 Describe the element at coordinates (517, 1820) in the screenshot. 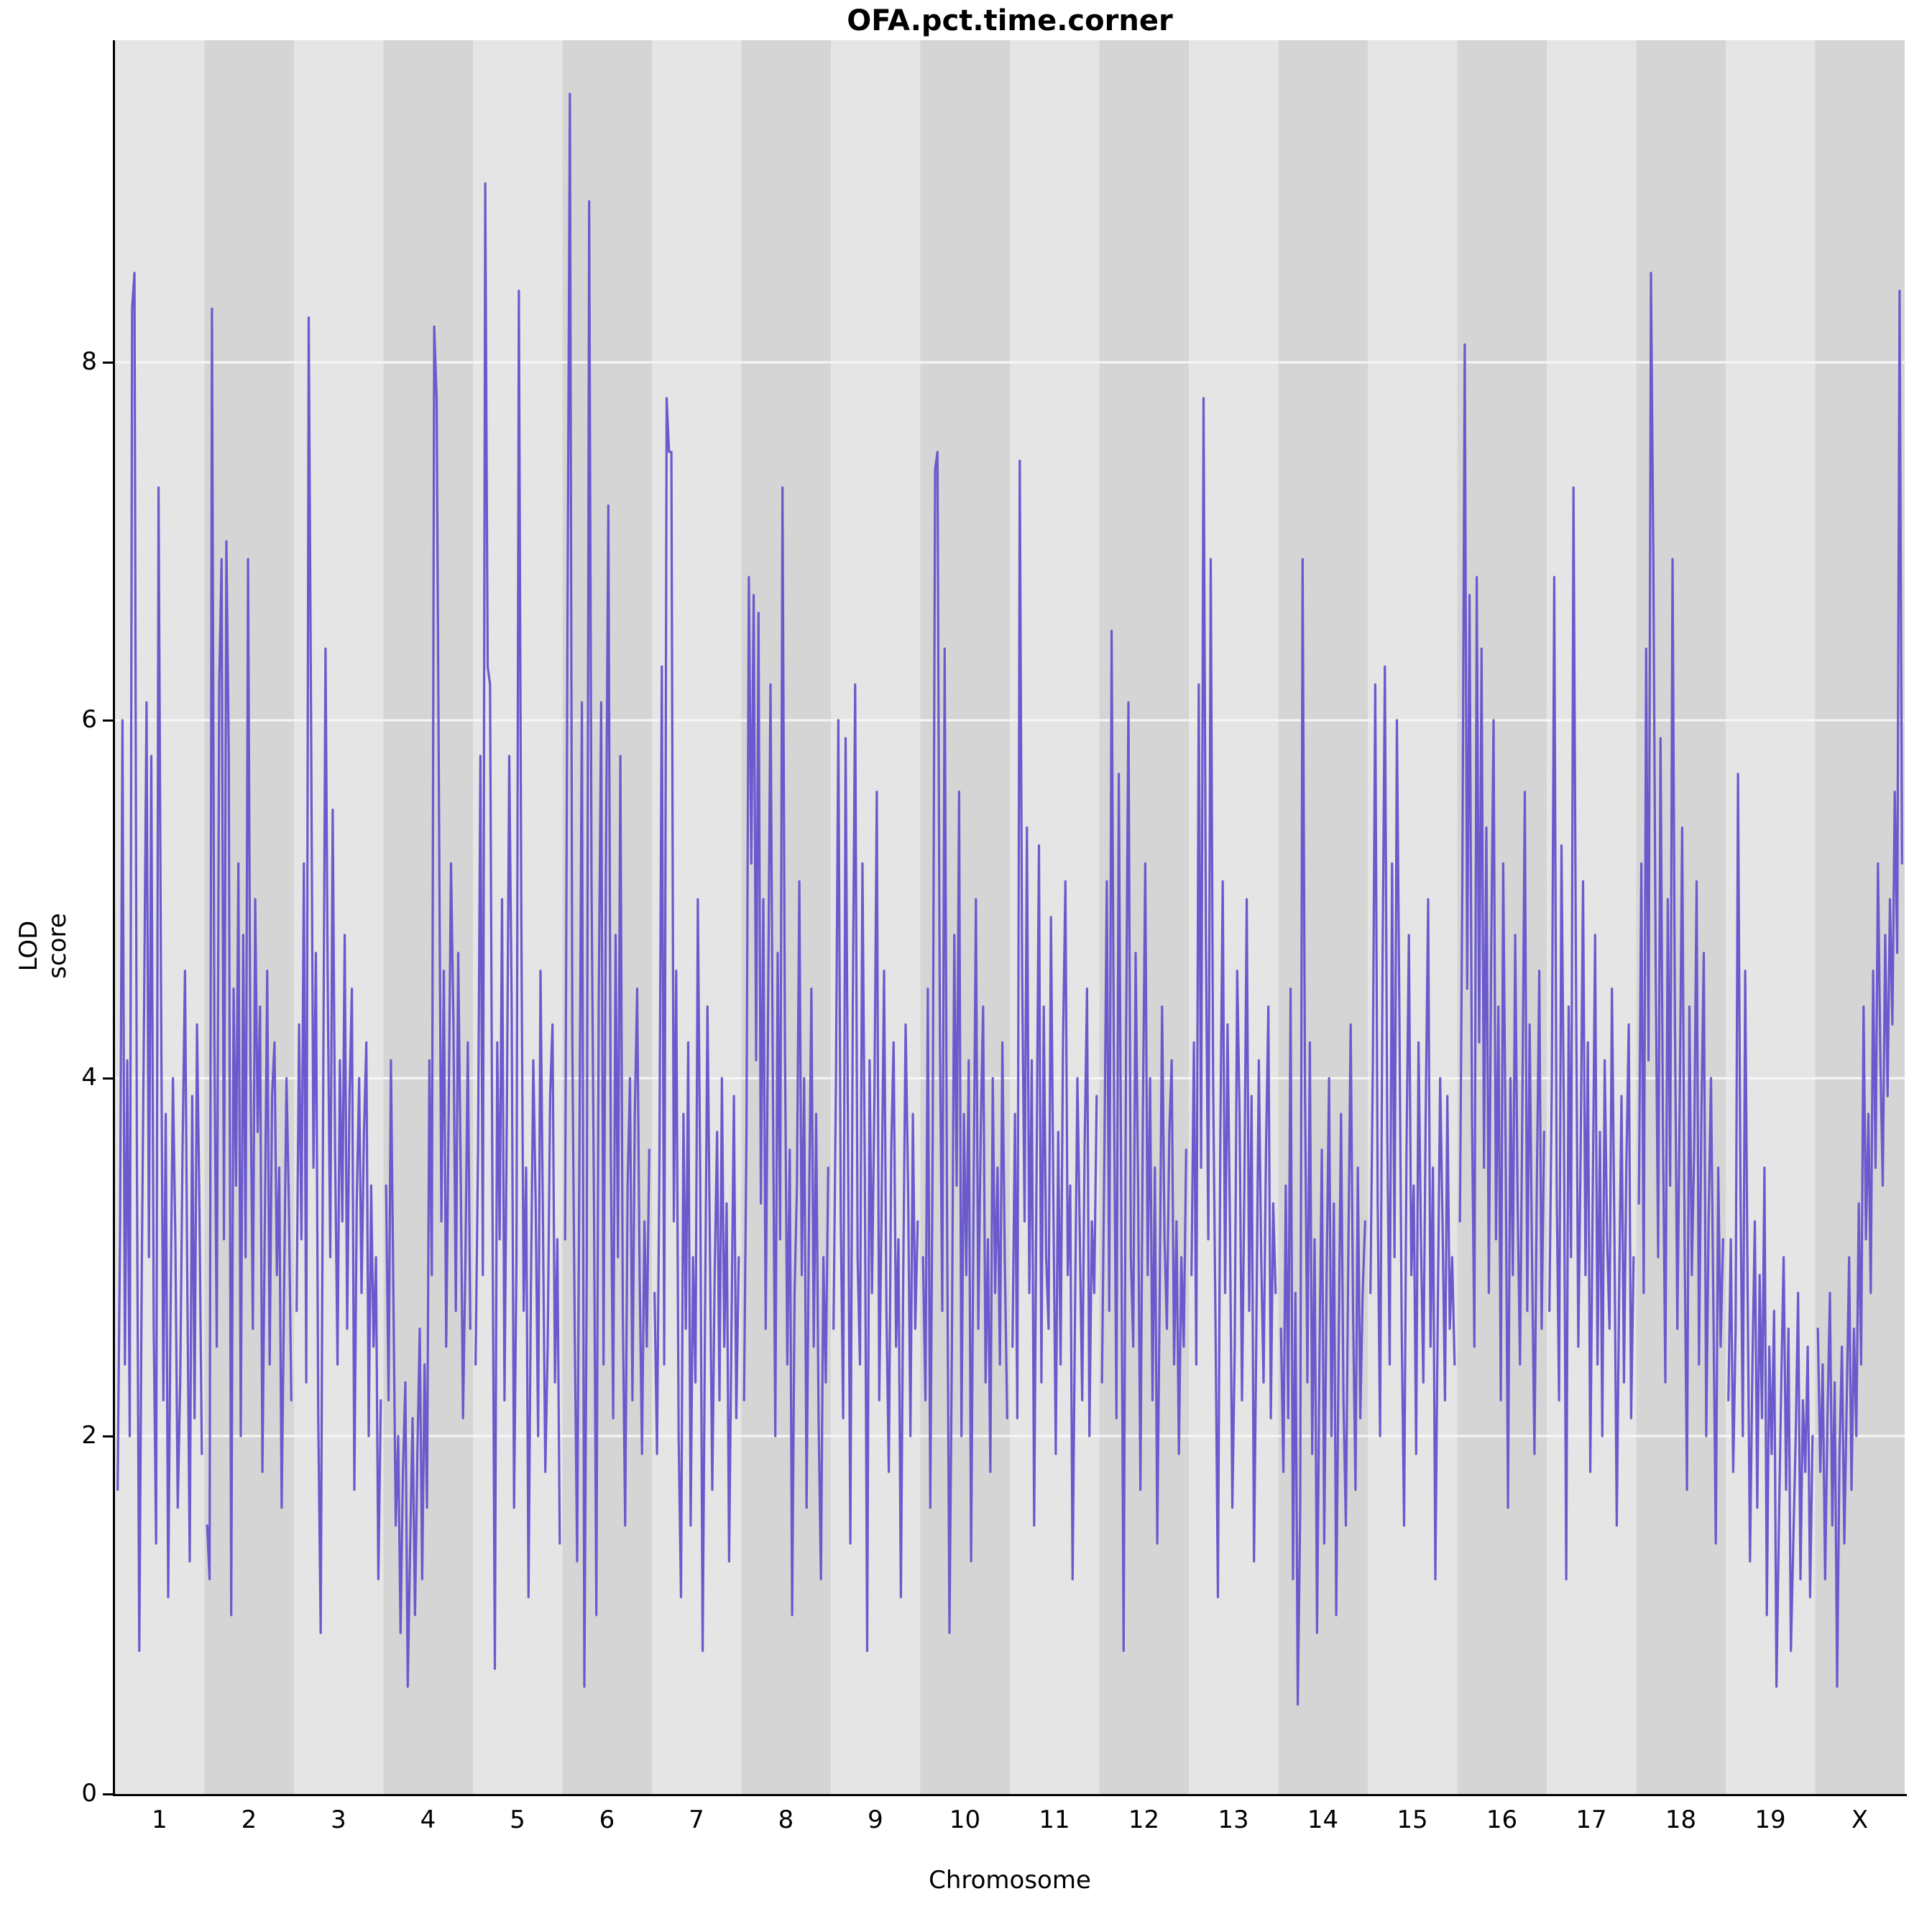

I see `x-tick-label: 5` at that location.